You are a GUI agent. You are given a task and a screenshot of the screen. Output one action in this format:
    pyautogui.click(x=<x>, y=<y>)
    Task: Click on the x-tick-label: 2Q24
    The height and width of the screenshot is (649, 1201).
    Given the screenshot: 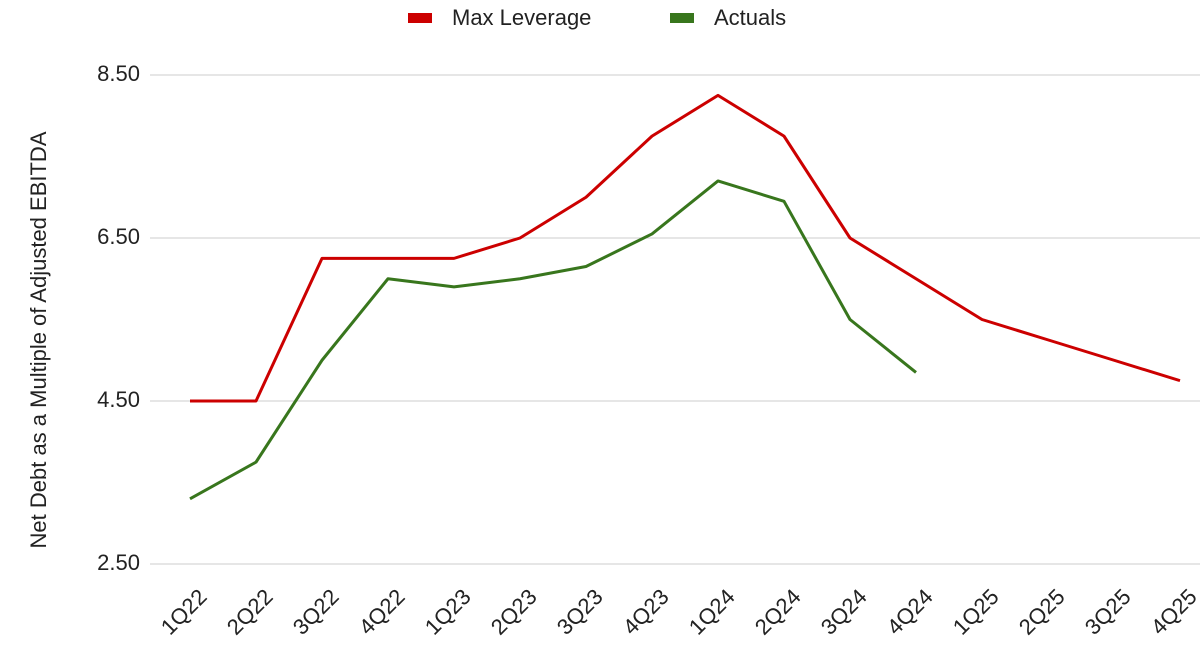 What is the action you would take?
    pyautogui.click(x=778, y=612)
    